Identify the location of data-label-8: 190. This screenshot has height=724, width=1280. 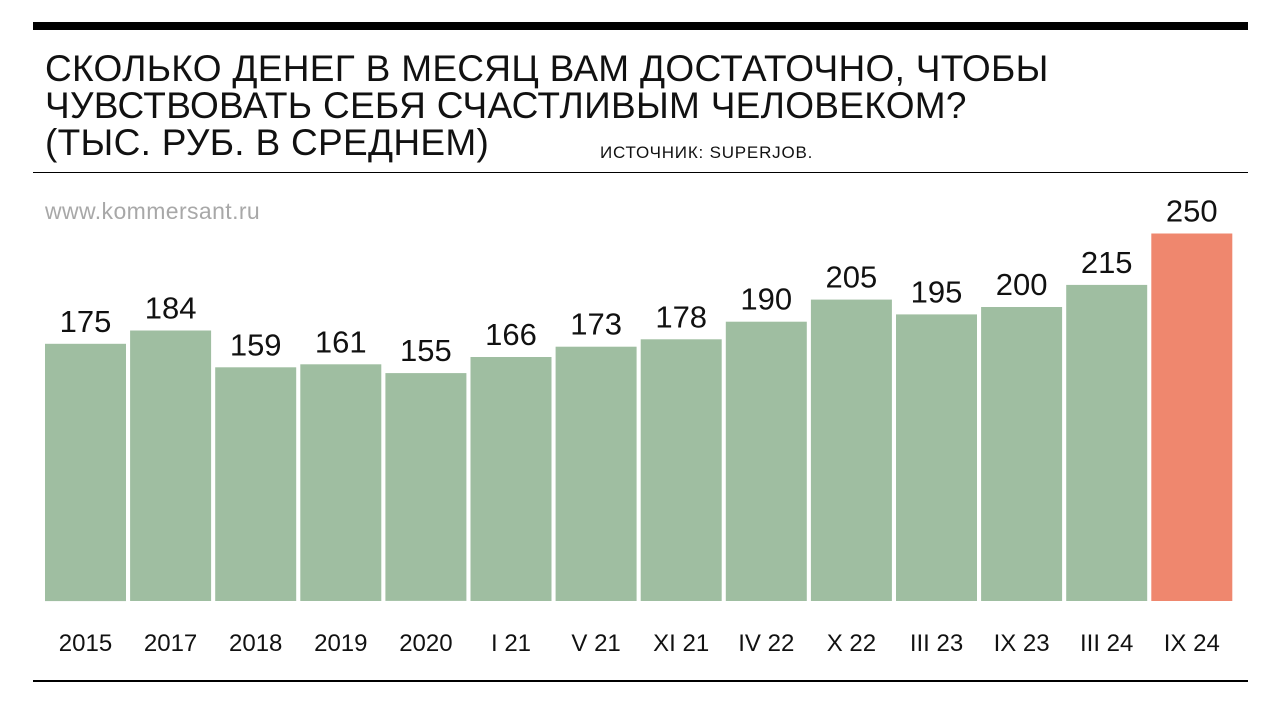
(766, 299).